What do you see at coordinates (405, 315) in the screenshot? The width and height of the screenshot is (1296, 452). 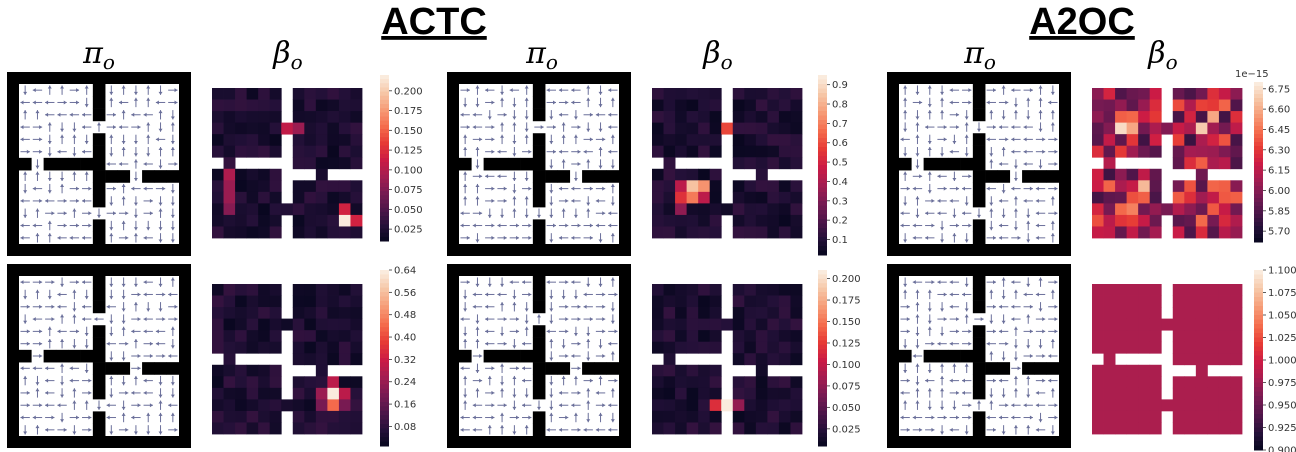 I see `colorbar-tick-label: 0.48` at bounding box center [405, 315].